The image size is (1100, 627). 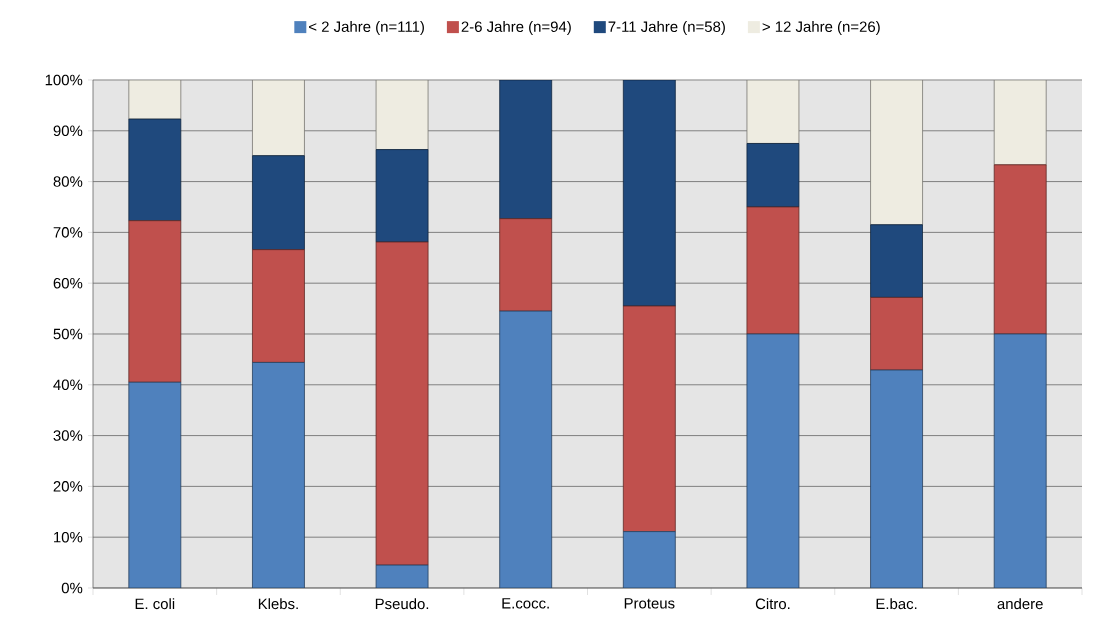 I want to click on y-tick-label: 90%, so click(x=68, y=131).